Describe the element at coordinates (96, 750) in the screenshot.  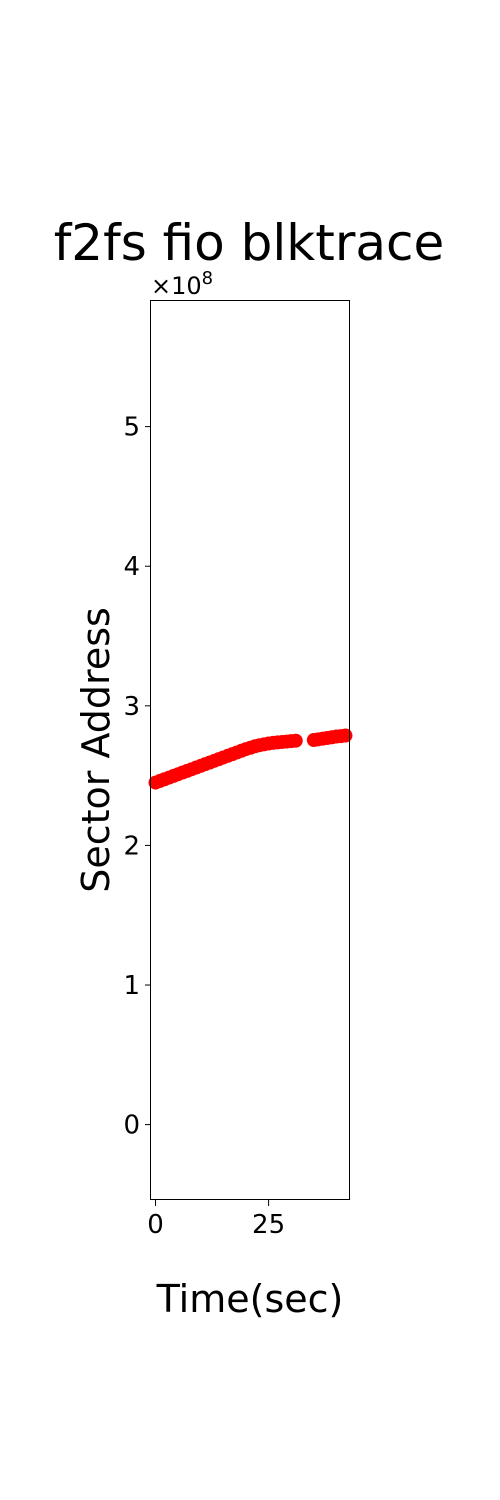
I see `y-axis-label: Sector Address` at that location.